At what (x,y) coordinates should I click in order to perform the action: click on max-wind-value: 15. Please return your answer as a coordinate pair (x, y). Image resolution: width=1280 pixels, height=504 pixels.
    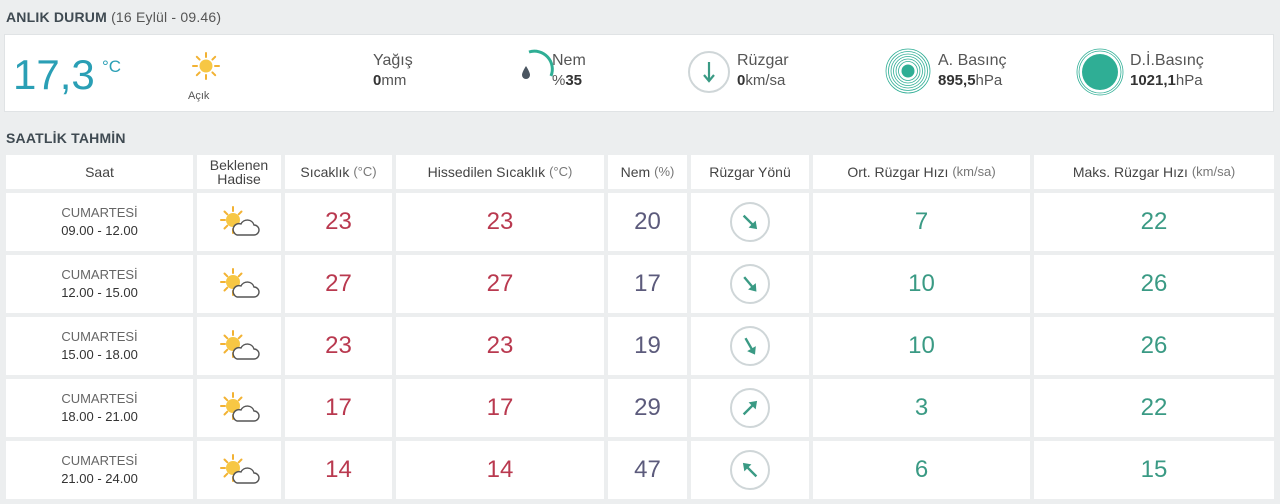
    Looking at the image, I should click on (1154, 469).